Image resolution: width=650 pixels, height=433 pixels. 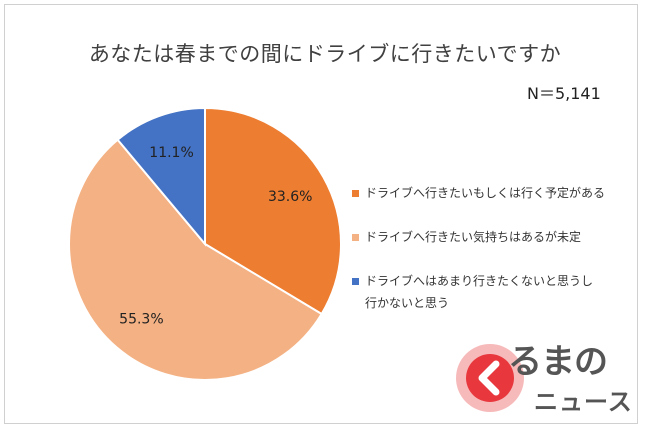 I want to click on legend-label: ドライブへ行きたい気持ちはあるが未定, so click(x=473, y=237).